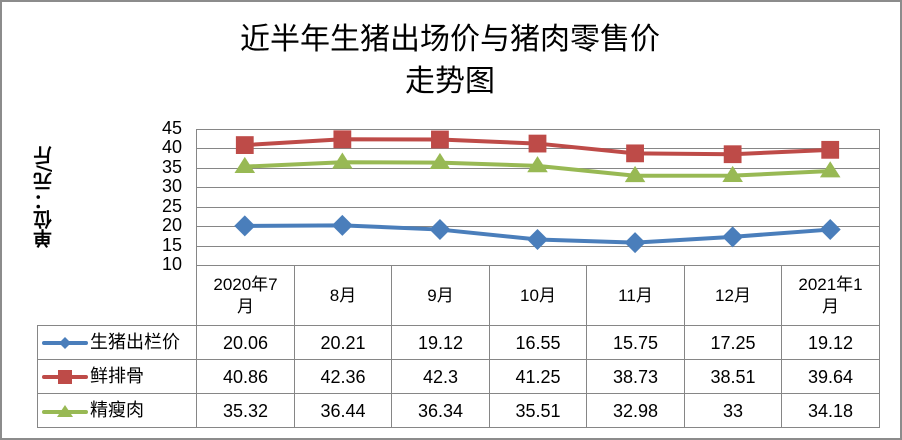 The height and width of the screenshot is (440, 902). I want to click on series-hog-price, so click(537, 234).